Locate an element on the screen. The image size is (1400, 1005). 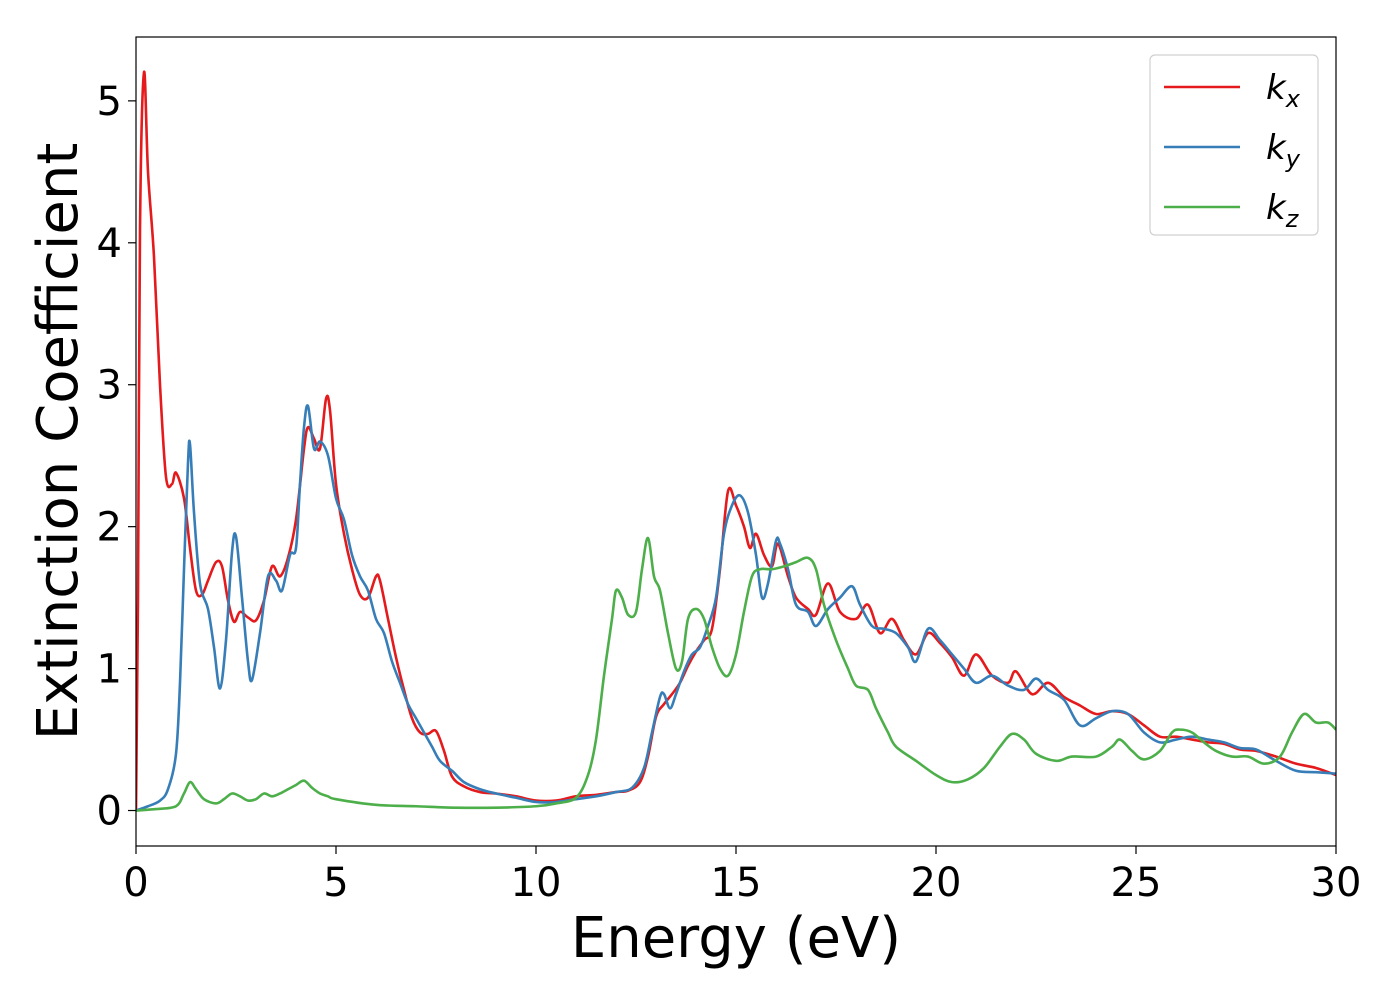
legend-label-kz: kz is located at coordinates (1283, 210).